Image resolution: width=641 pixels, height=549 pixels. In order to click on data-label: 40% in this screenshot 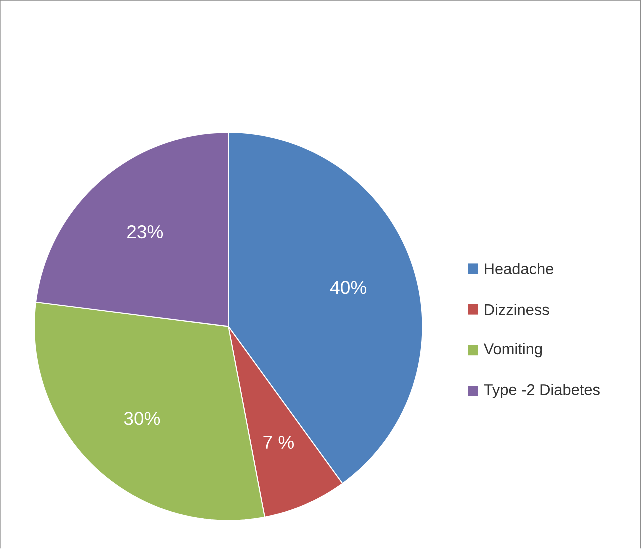, I will do `click(348, 287)`.